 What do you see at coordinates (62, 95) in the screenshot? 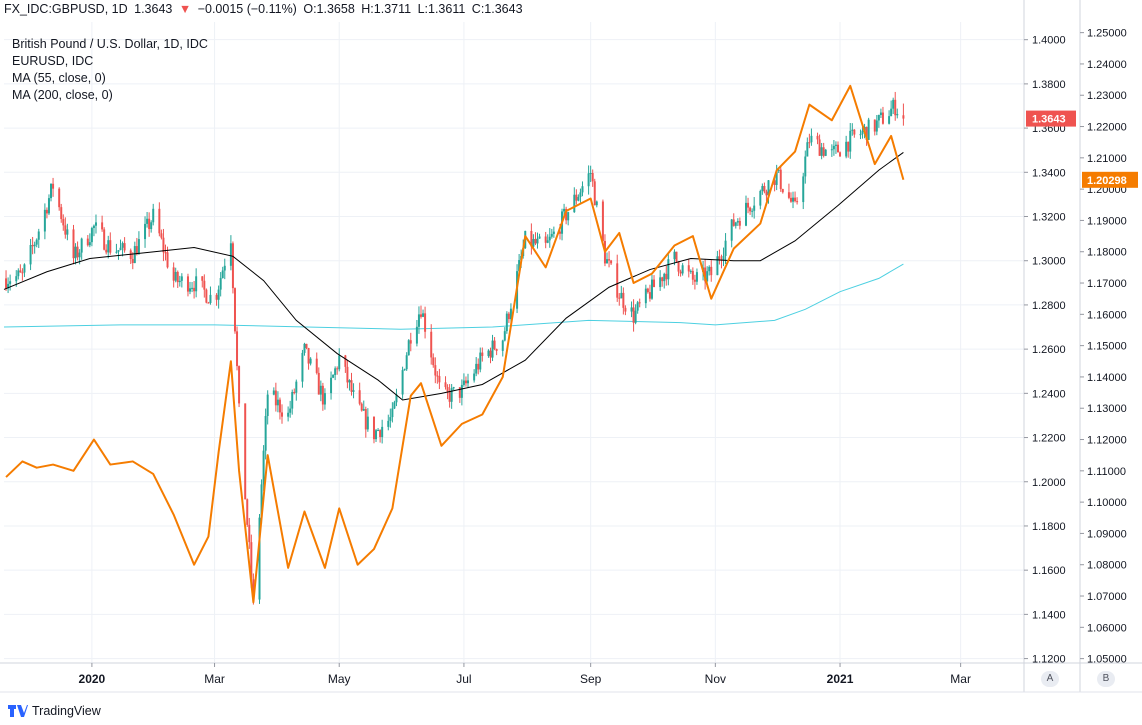
I see `legend-ma200: MA (200, close, 0)` at bounding box center [62, 95].